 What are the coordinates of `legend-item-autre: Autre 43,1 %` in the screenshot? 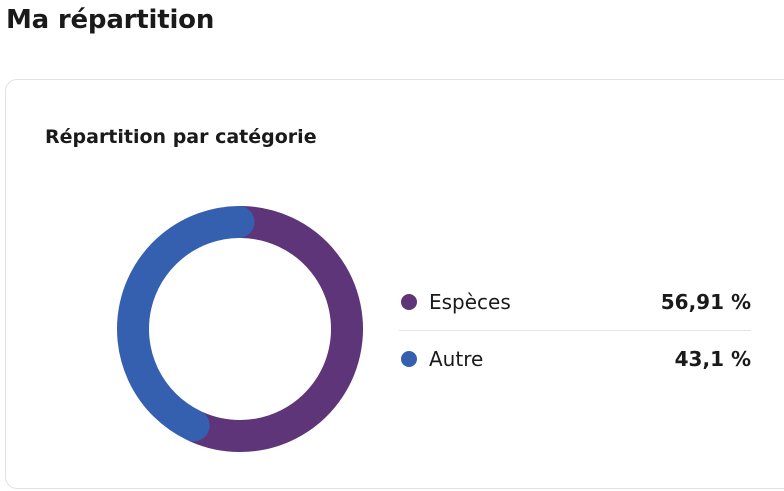 It's located at (575, 358).